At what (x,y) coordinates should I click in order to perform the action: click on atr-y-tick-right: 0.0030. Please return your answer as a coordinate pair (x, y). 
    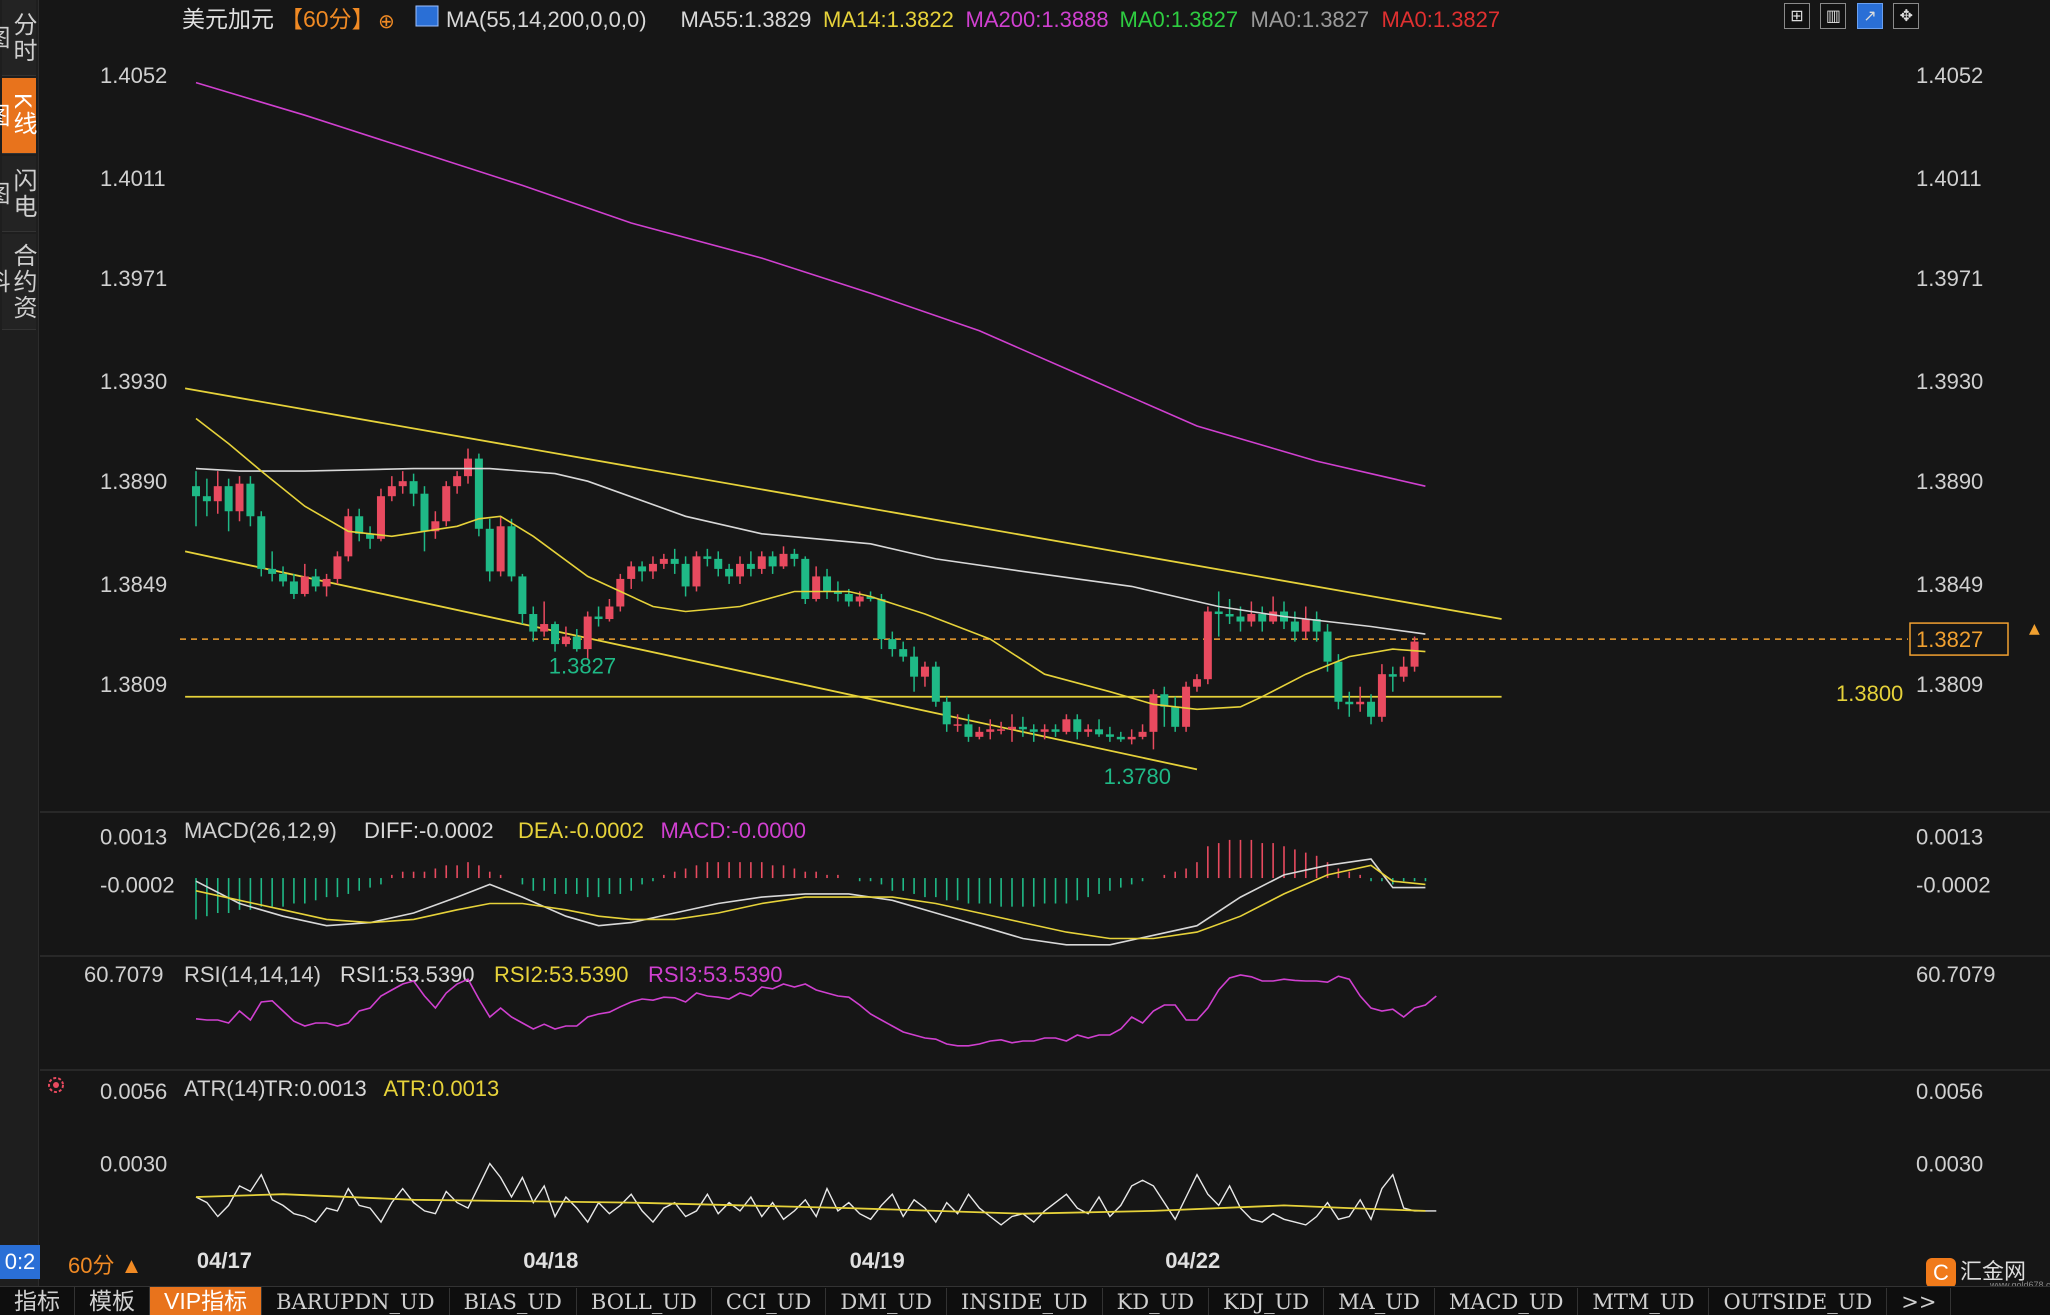
    Looking at the image, I should click on (1949, 1164).